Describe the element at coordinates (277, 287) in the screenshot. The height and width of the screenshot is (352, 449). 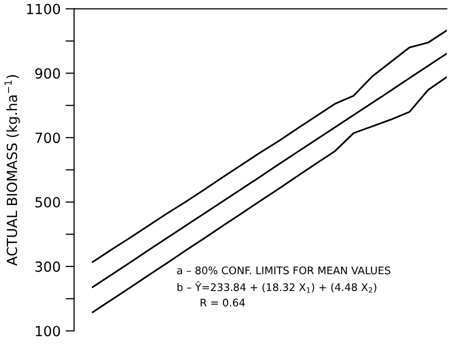
I see `annotation: b – Ŷ=233.84 + (18.32 X$_{1}$) + (4.48 X$_{2}$)` at that location.